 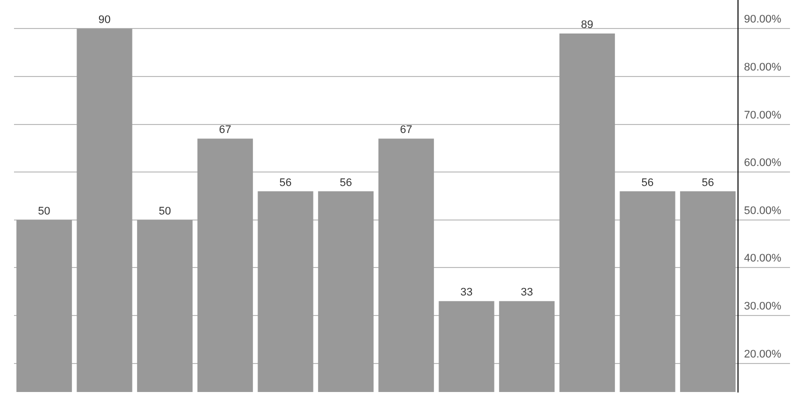 What do you see at coordinates (763, 210) in the screenshot?
I see `y-tick-label: 50.00%` at bounding box center [763, 210].